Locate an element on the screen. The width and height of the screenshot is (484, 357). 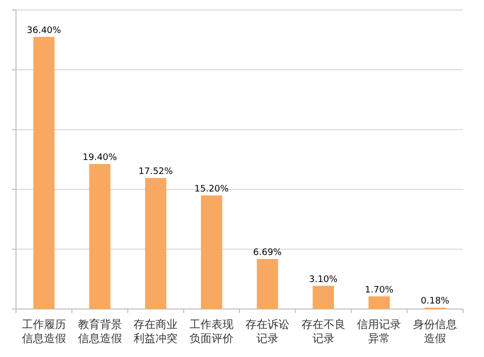
data-label: 15.20% is located at coordinates (212, 189).